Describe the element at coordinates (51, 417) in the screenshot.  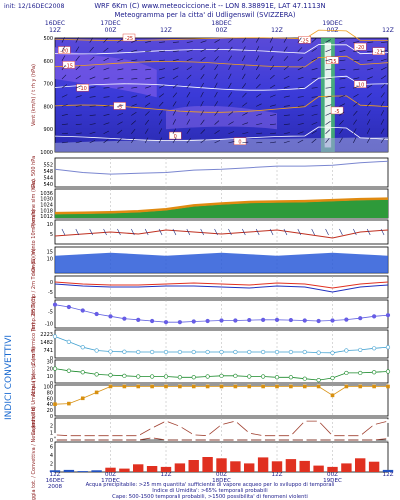
I see `y-tick-label: 0` at that location.